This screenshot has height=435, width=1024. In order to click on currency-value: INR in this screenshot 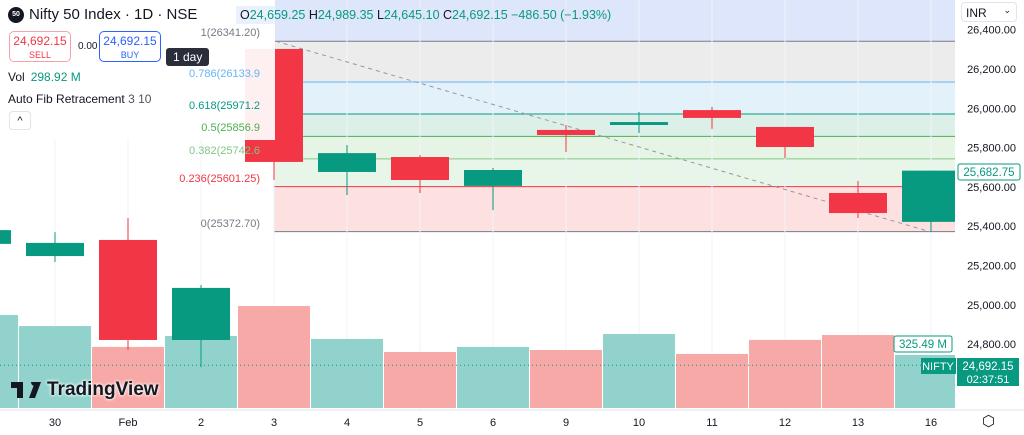, I will do `click(976, 13)`.